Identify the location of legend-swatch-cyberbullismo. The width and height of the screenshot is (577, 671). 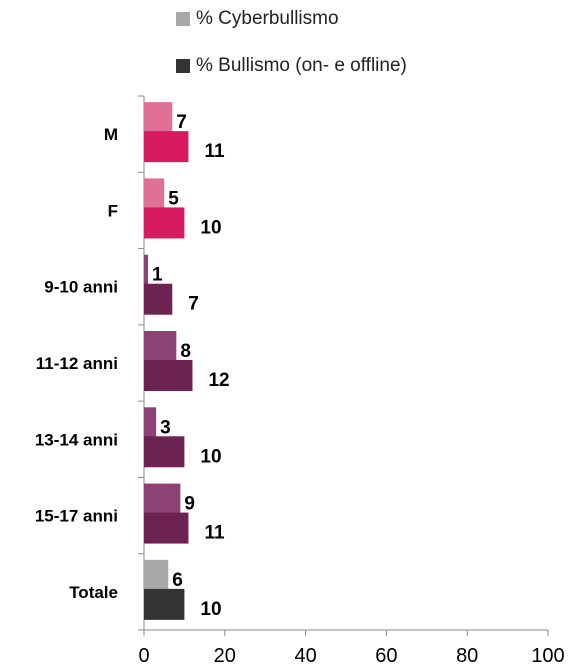
(183, 19).